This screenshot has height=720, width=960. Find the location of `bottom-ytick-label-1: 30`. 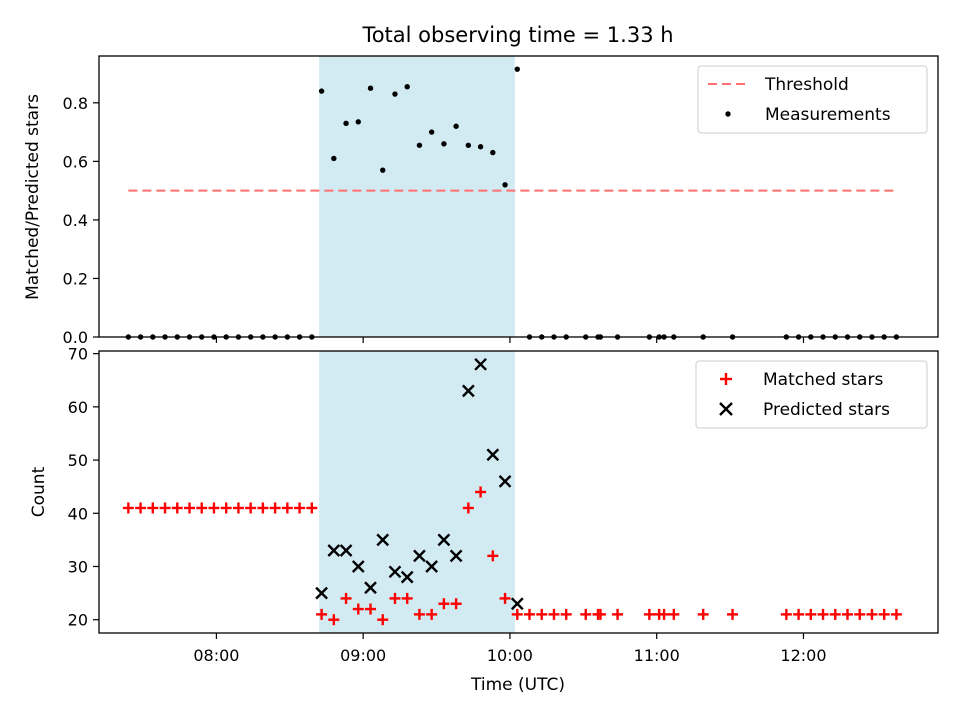

bottom-ytick-label-1: 30 is located at coordinates (78, 566).